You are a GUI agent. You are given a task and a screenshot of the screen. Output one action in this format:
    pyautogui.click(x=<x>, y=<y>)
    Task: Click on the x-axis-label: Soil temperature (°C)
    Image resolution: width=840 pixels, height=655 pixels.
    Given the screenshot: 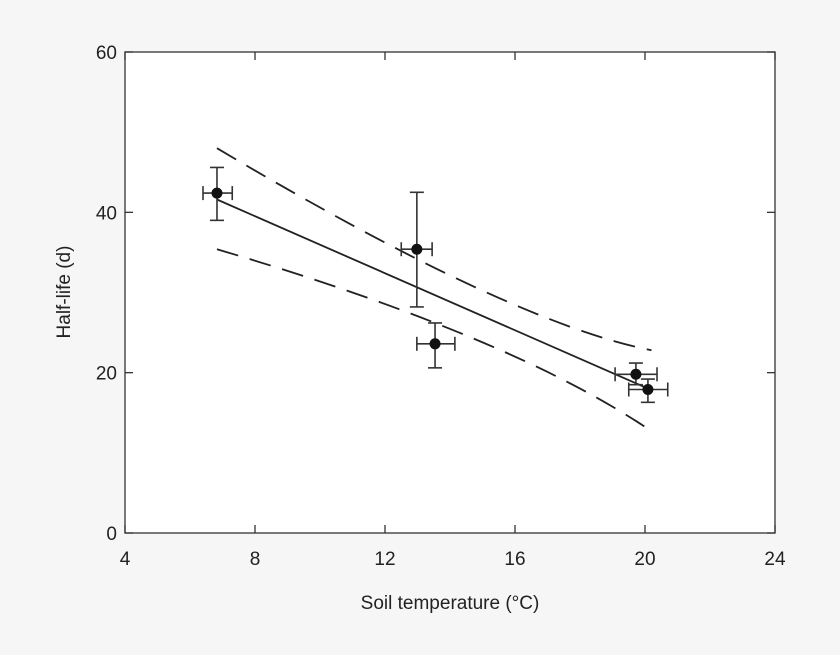 What is the action you would take?
    pyautogui.click(x=450, y=603)
    